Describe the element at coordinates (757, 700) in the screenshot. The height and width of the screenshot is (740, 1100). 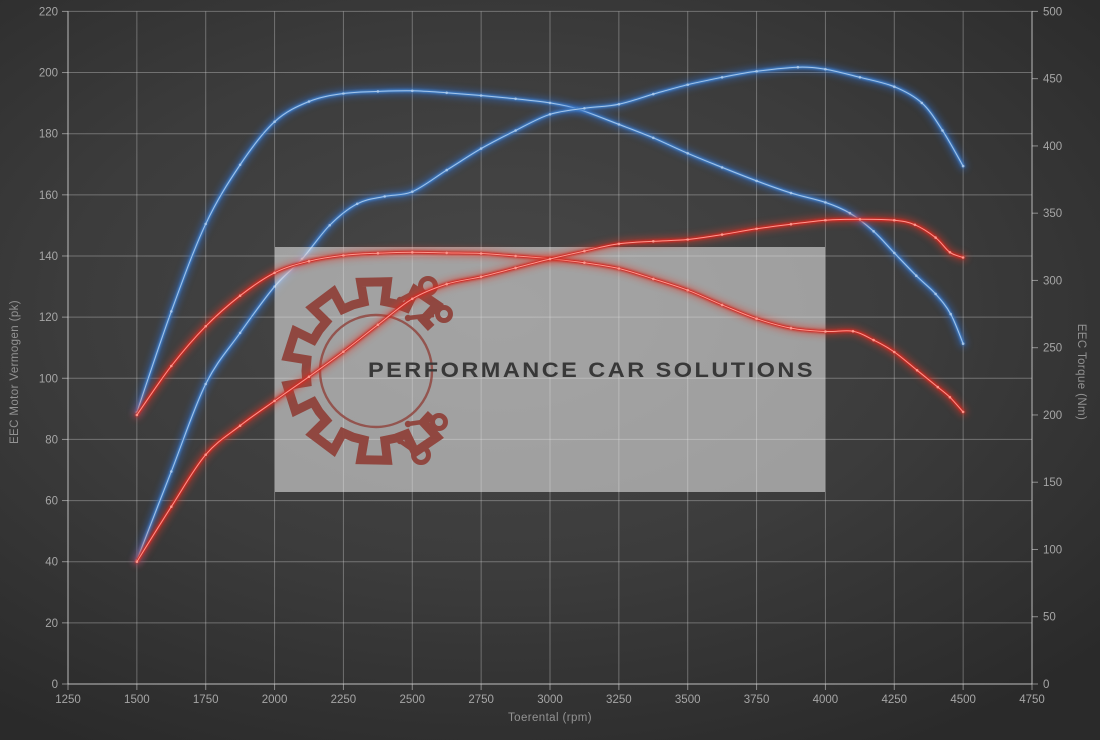
I see `x-axis-tick-label: 3750` at that location.